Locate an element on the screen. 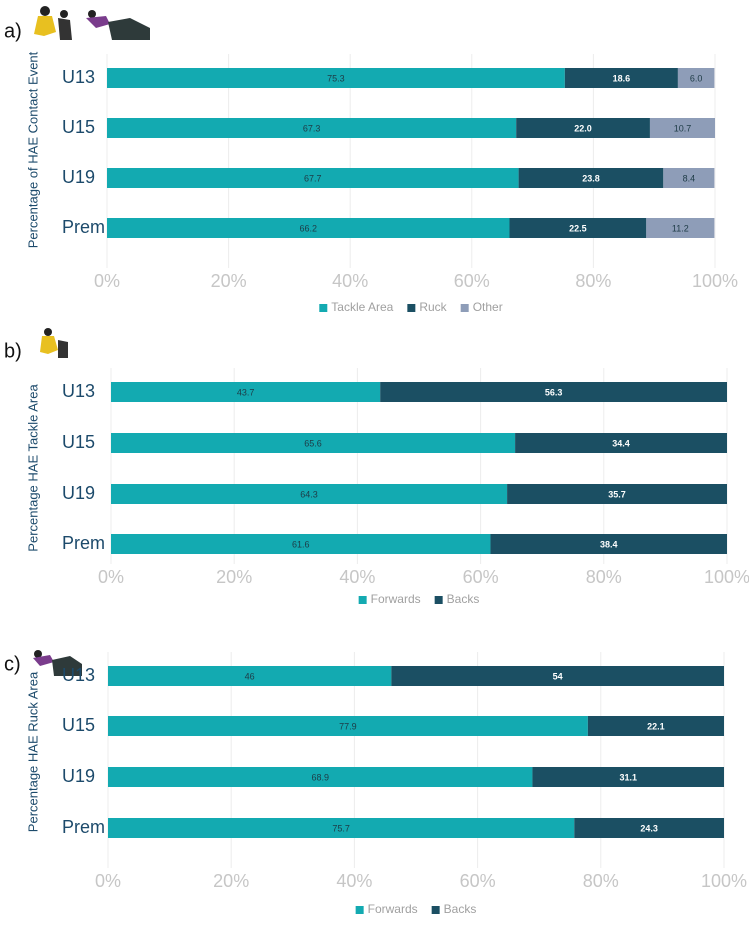 This screenshot has height=943, width=749. data-label: 65.6 is located at coordinates (313, 443).